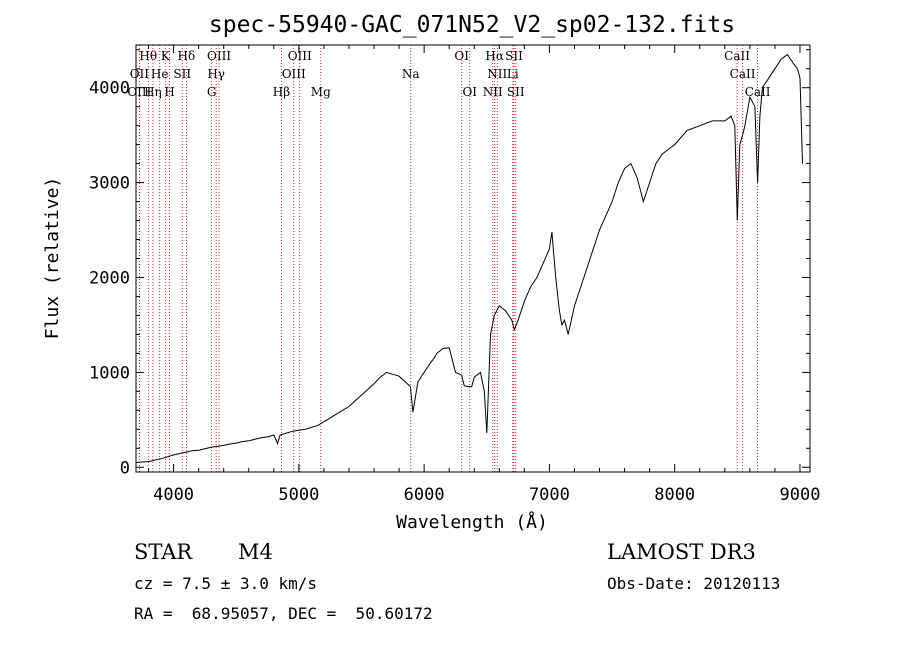 This screenshot has height=649, width=900. What do you see at coordinates (140, 74) in the screenshot?
I see `spectral-line-label: OII` at bounding box center [140, 74].